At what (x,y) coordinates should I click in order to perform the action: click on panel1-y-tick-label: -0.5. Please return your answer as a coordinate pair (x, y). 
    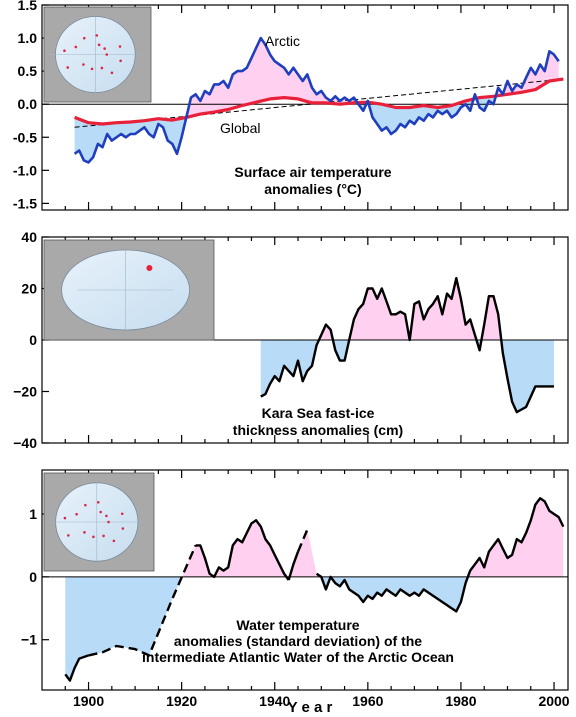
    Looking at the image, I should click on (25, 137).